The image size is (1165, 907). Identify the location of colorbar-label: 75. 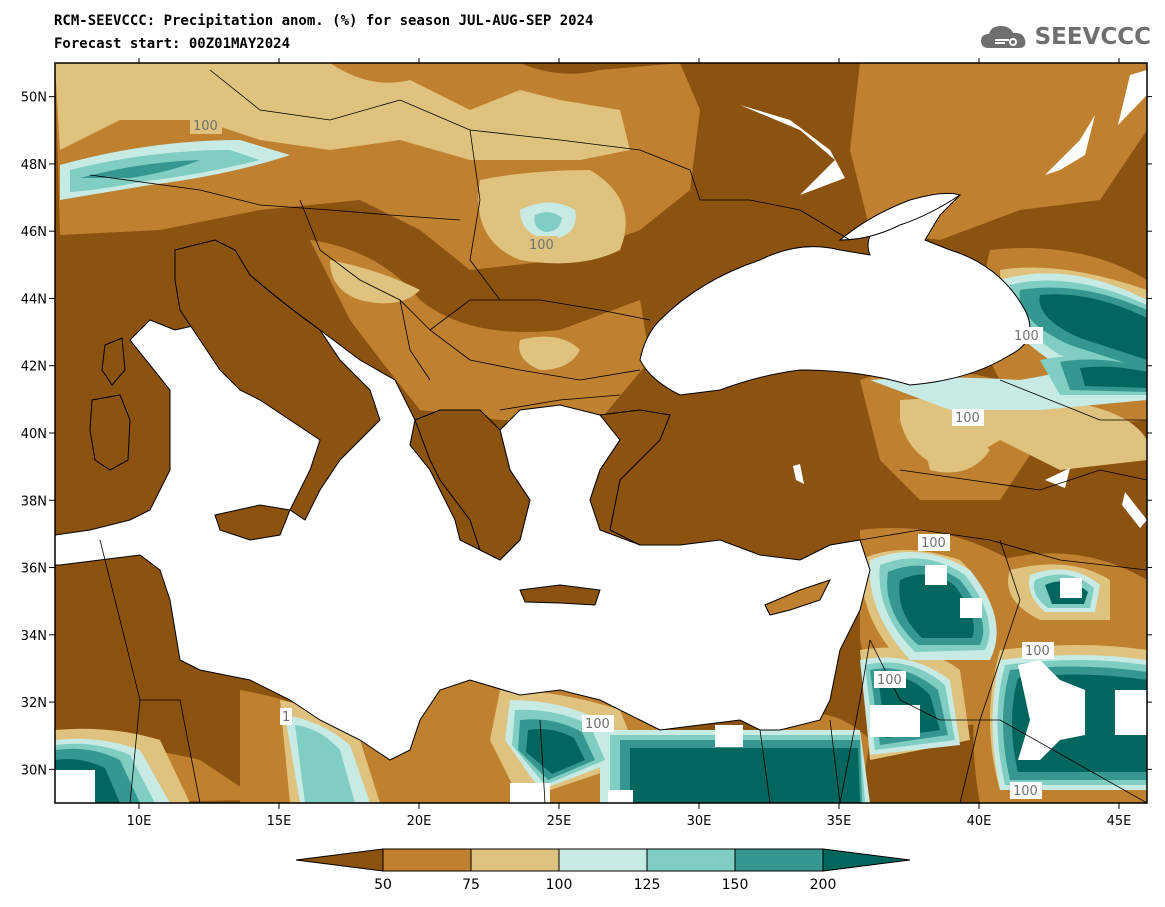
(471, 885).